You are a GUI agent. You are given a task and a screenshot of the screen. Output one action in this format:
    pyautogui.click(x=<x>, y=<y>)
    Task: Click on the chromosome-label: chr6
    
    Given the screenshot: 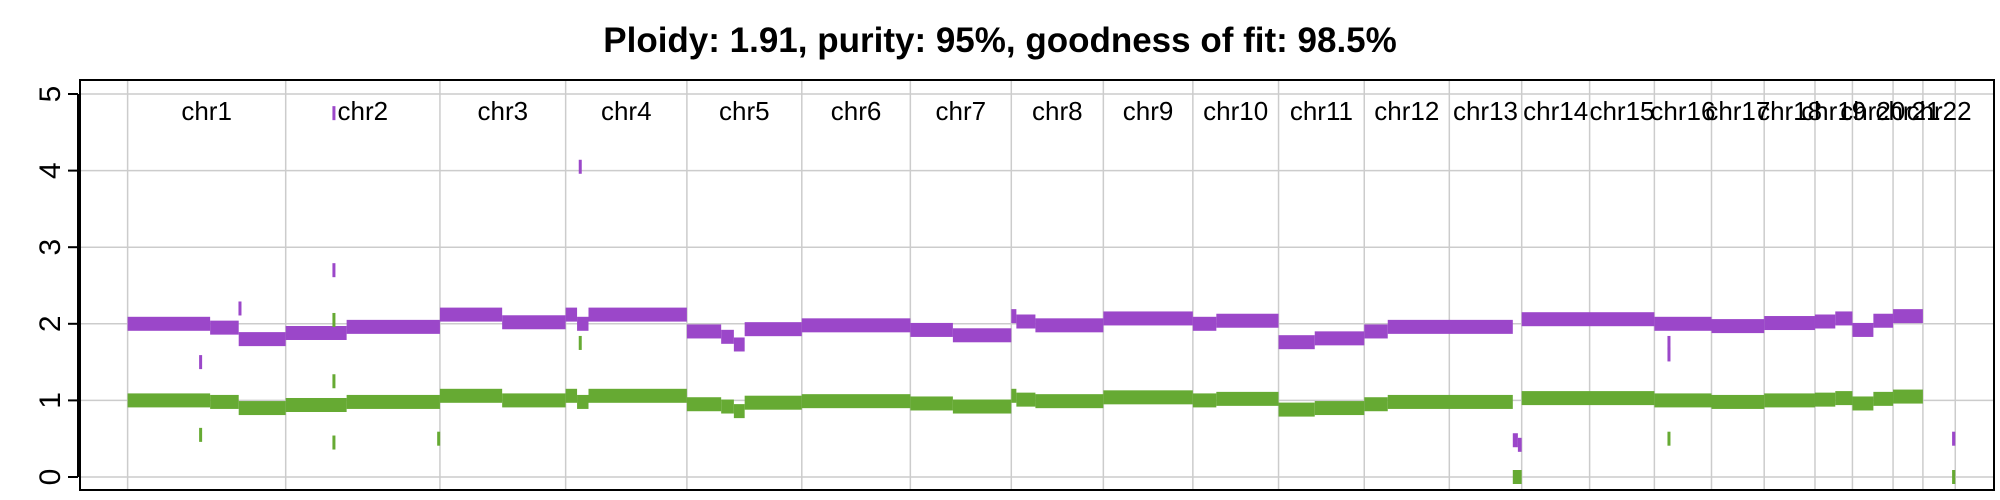 What is the action you would take?
    pyautogui.click(x=856, y=111)
    